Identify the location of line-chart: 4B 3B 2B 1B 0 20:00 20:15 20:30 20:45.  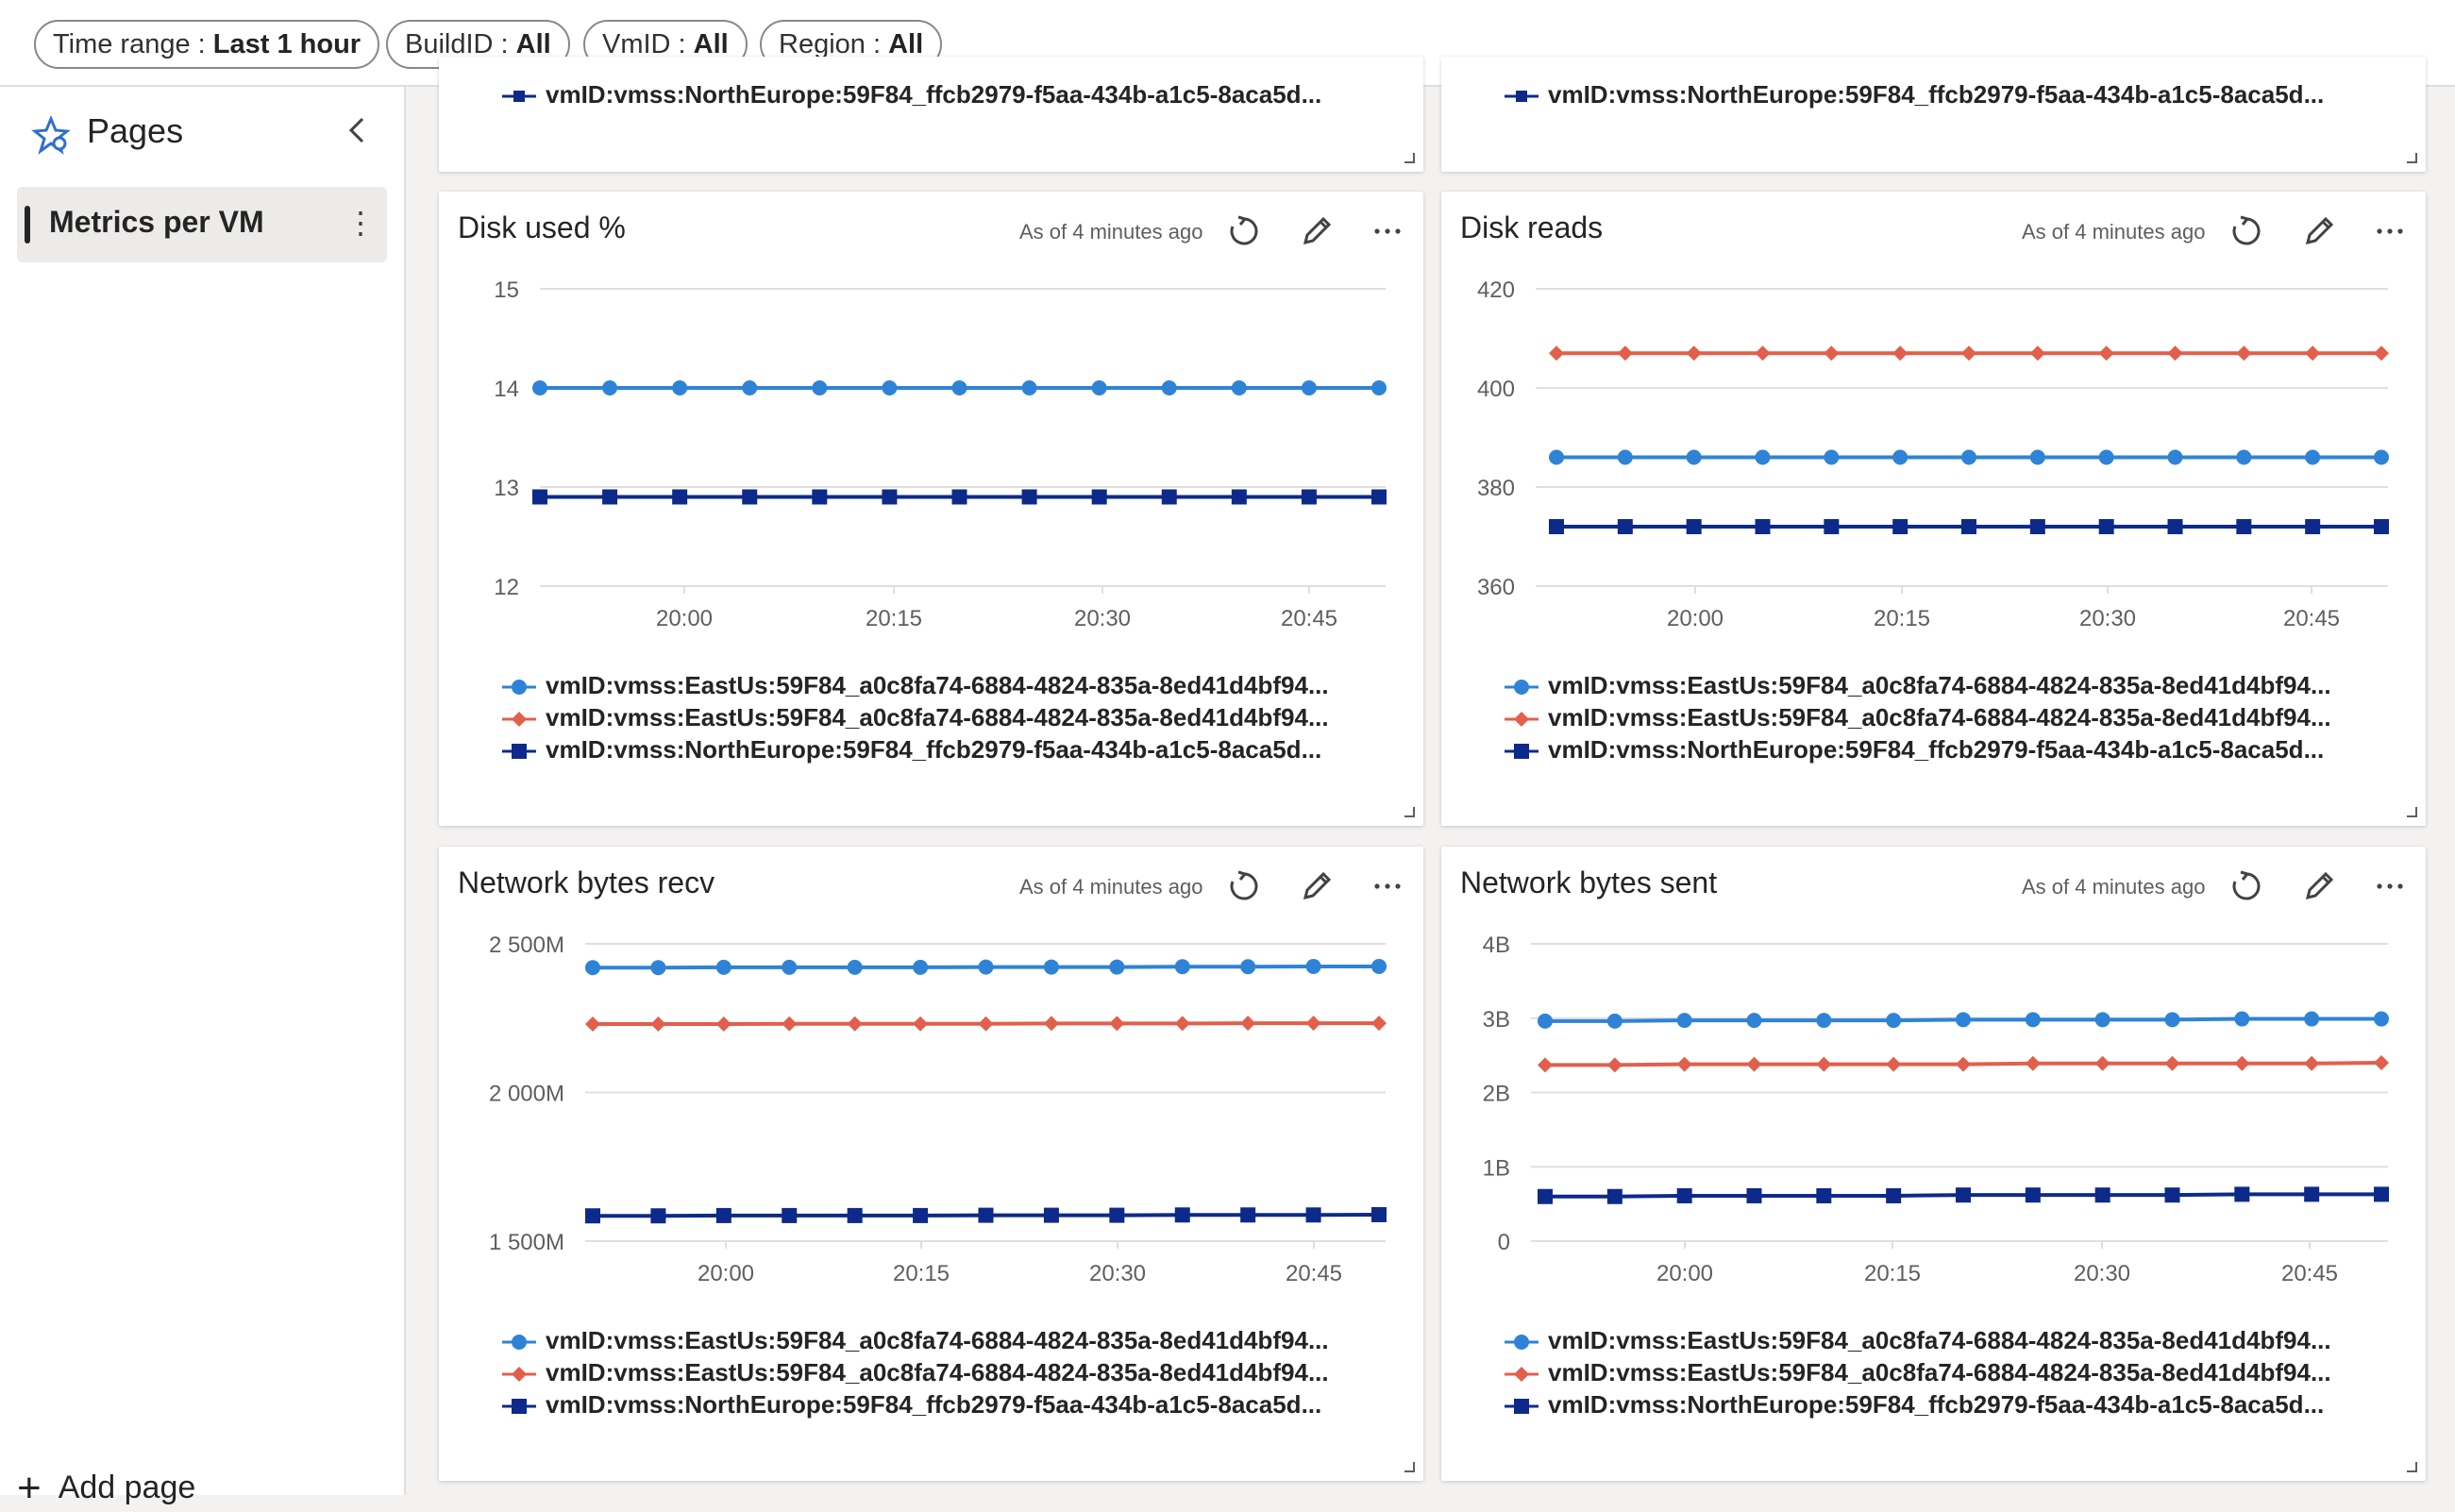
(1936, 1109).